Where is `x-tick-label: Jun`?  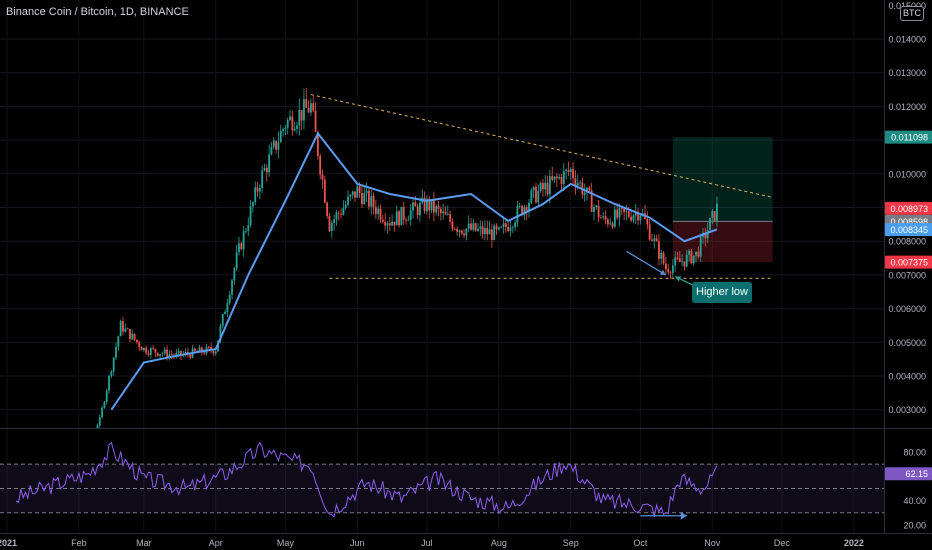 x-tick-label: Jun is located at coordinates (357, 543).